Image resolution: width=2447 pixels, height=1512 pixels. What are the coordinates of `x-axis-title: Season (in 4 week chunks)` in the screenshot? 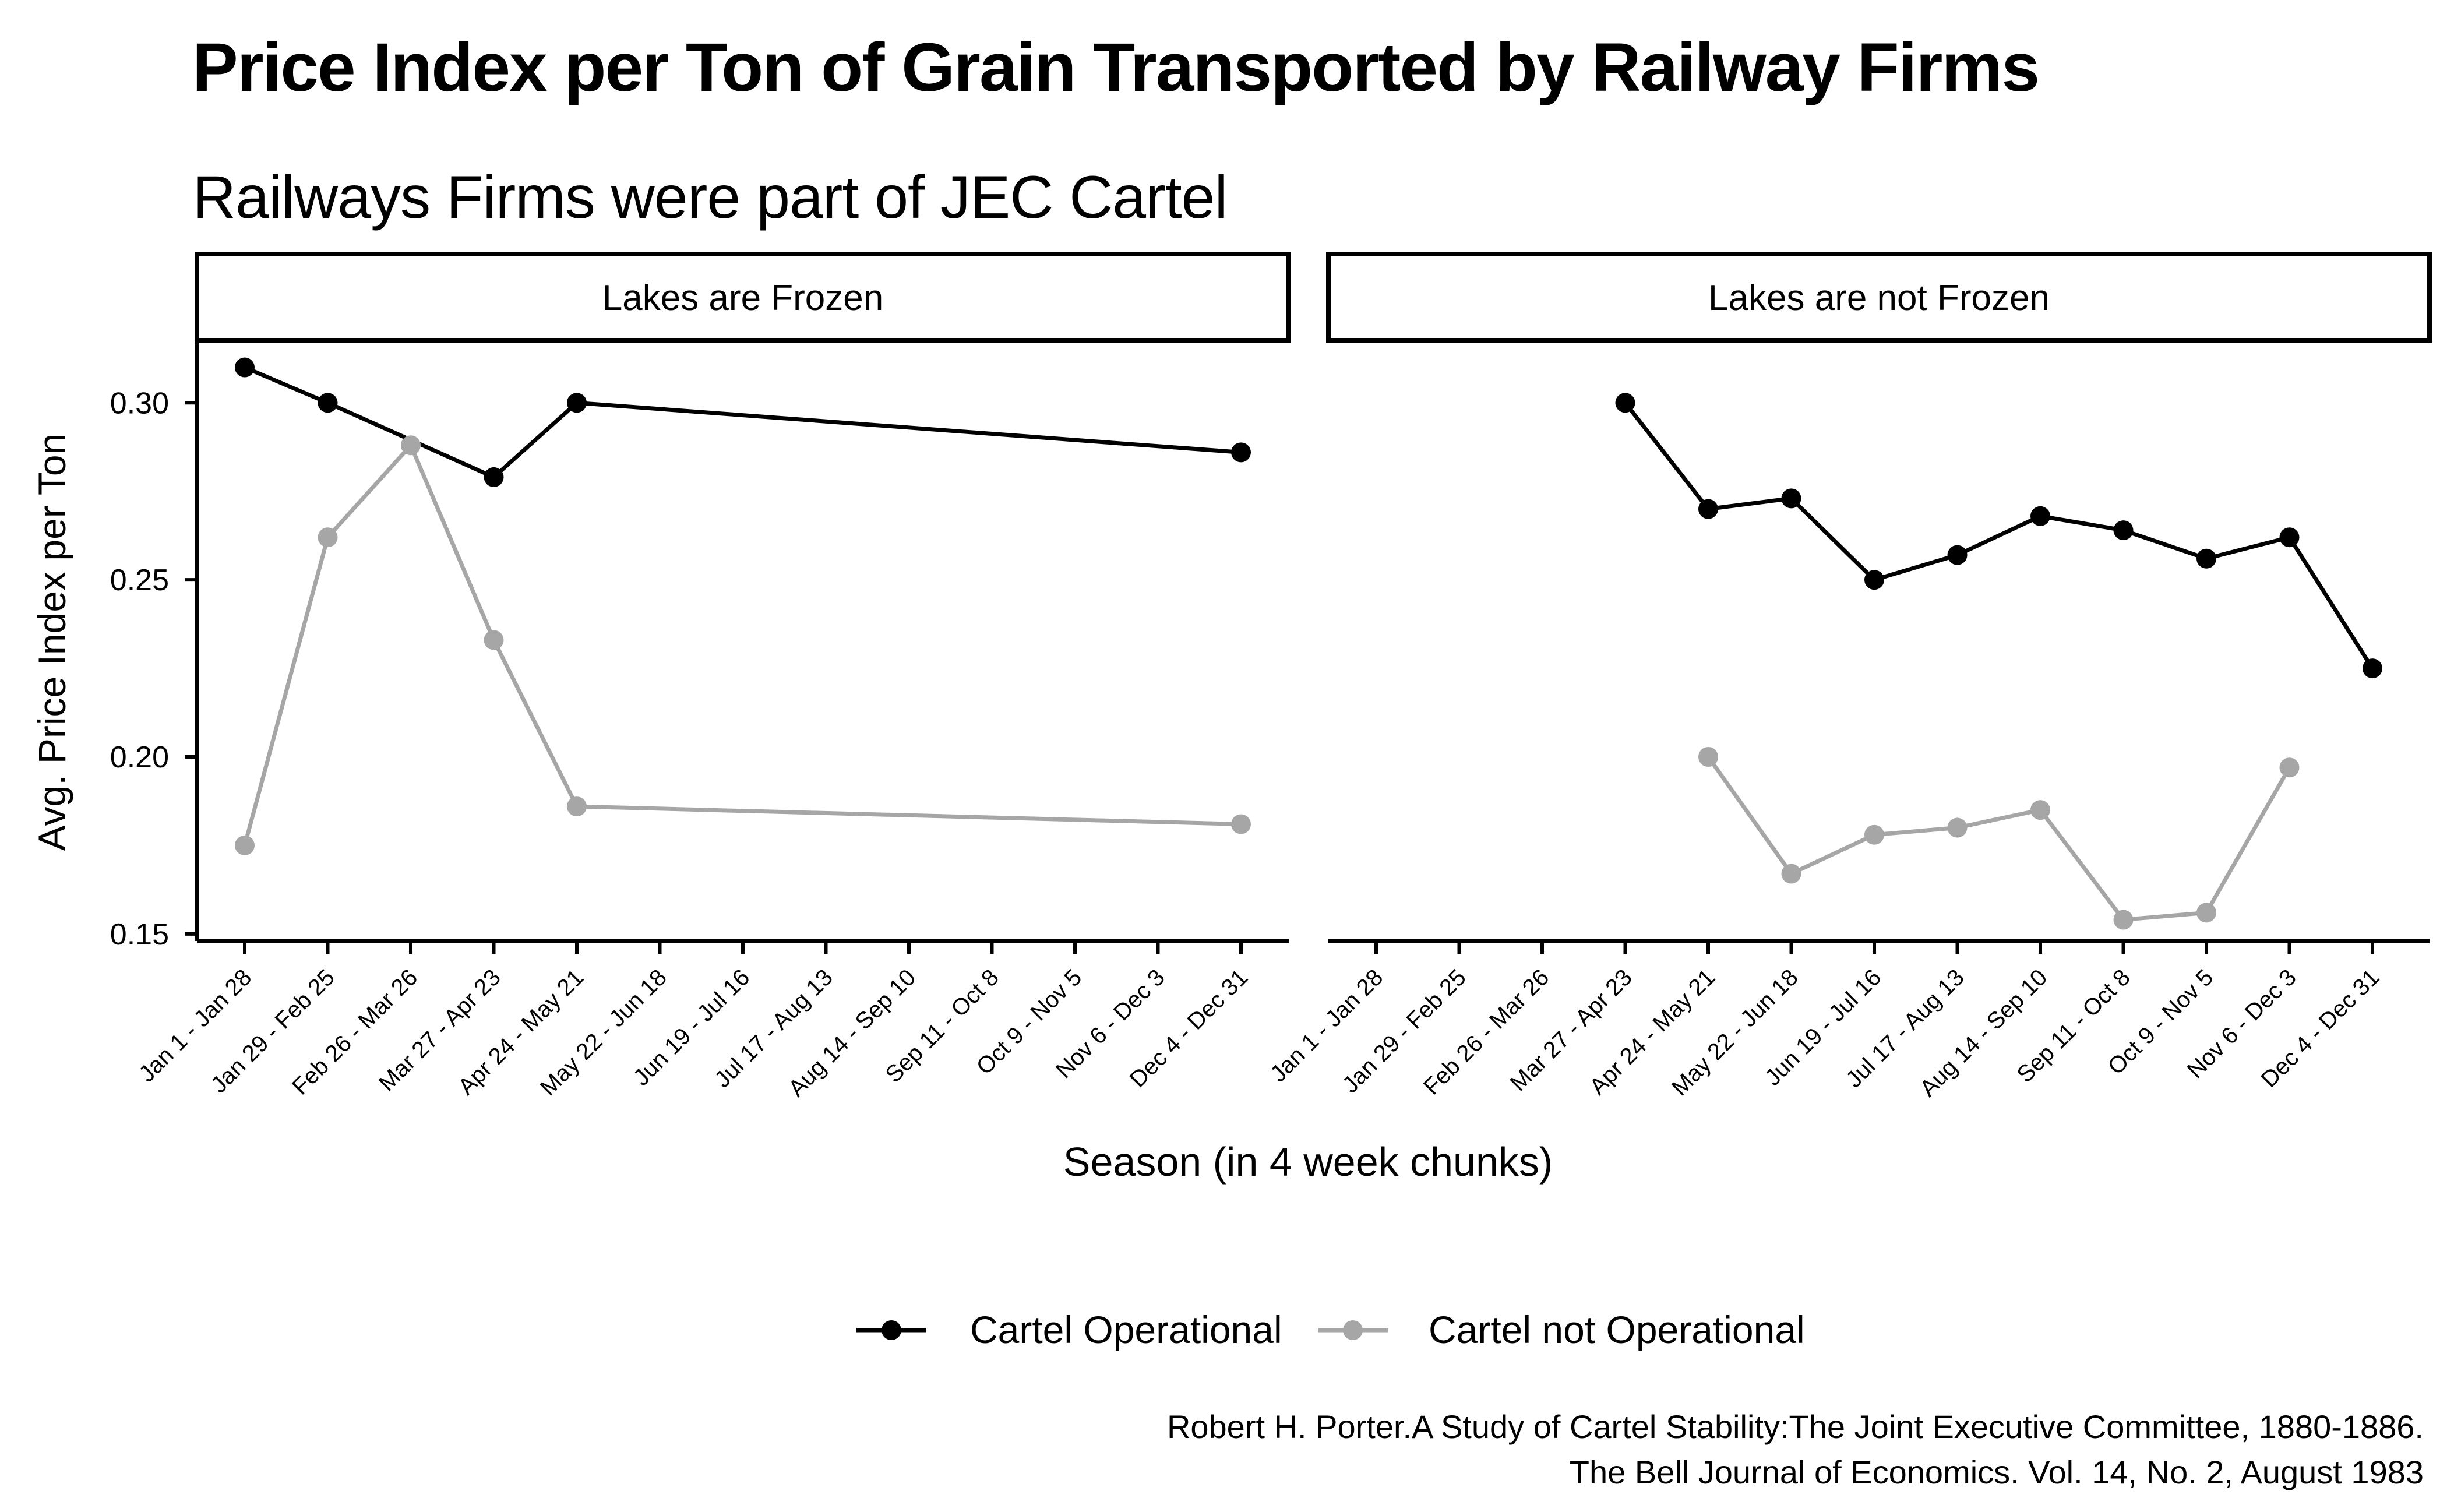 It's located at (1308, 1162).